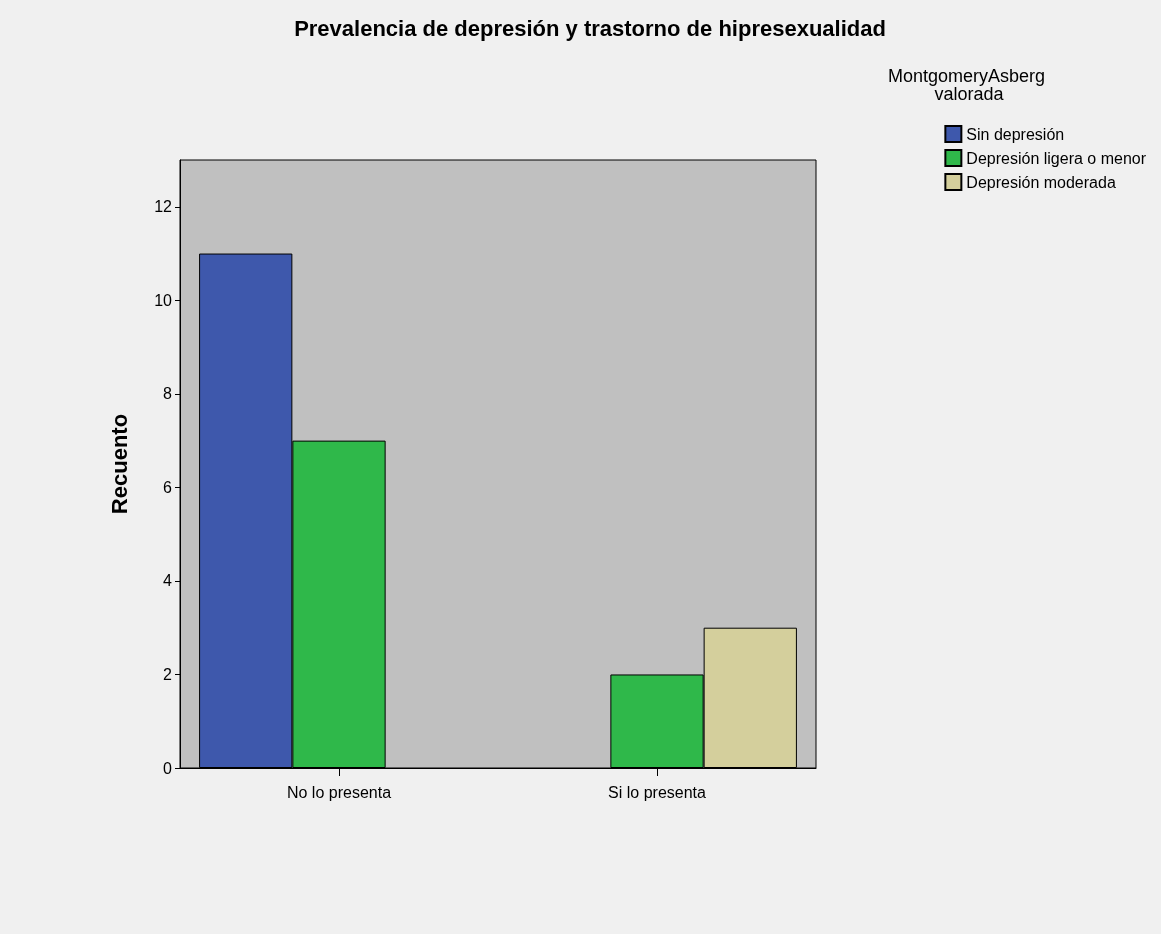 The width and height of the screenshot is (1161, 934). I want to click on x-tick-label: No lo presenta, so click(339, 792).